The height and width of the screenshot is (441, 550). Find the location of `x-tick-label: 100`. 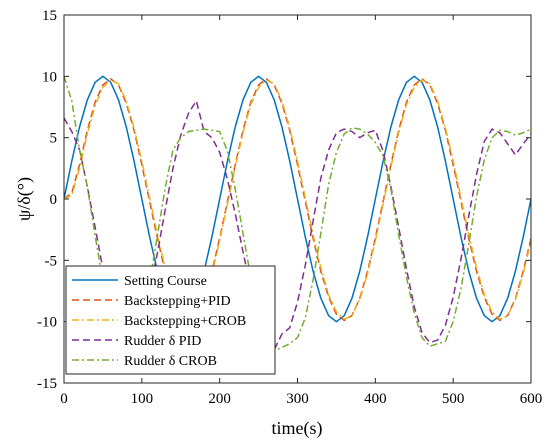

x-tick-label: 100 is located at coordinates (142, 399).